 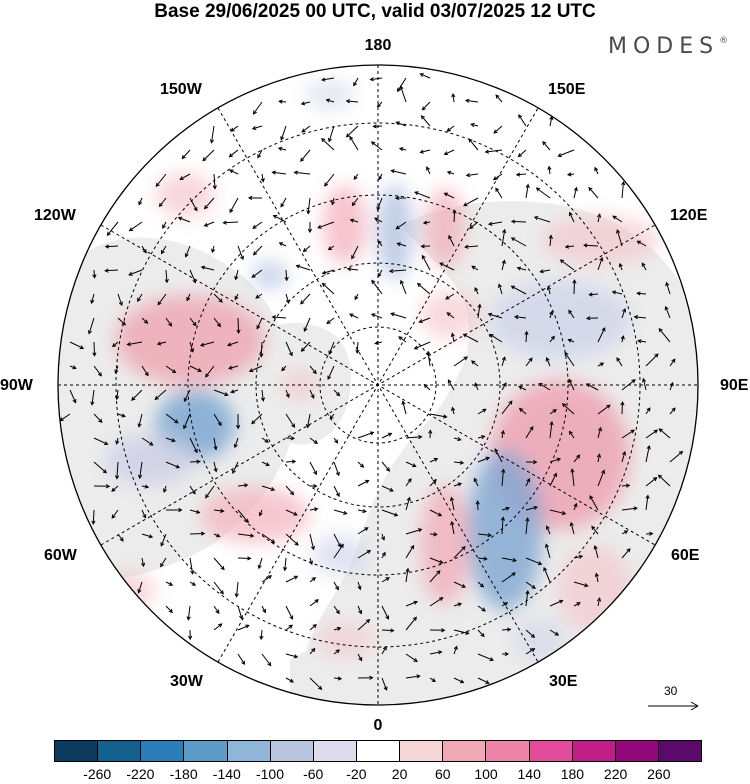 I want to click on anomaly-positive-bering, so click(x=345, y=225).